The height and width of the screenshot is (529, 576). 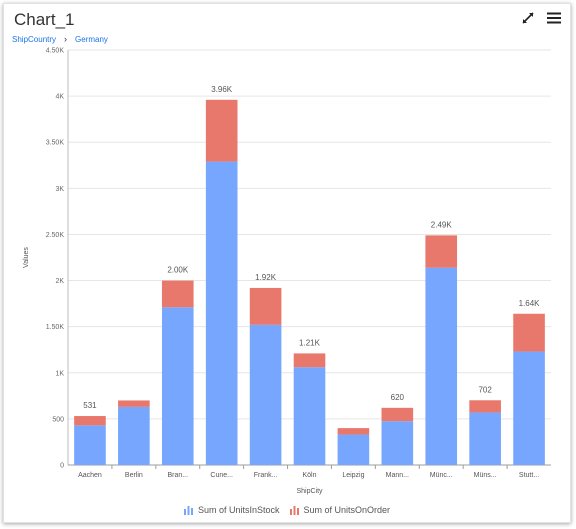 What do you see at coordinates (62, 466) in the screenshot?
I see `y-tick-label: 0` at bounding box center [62, 466].